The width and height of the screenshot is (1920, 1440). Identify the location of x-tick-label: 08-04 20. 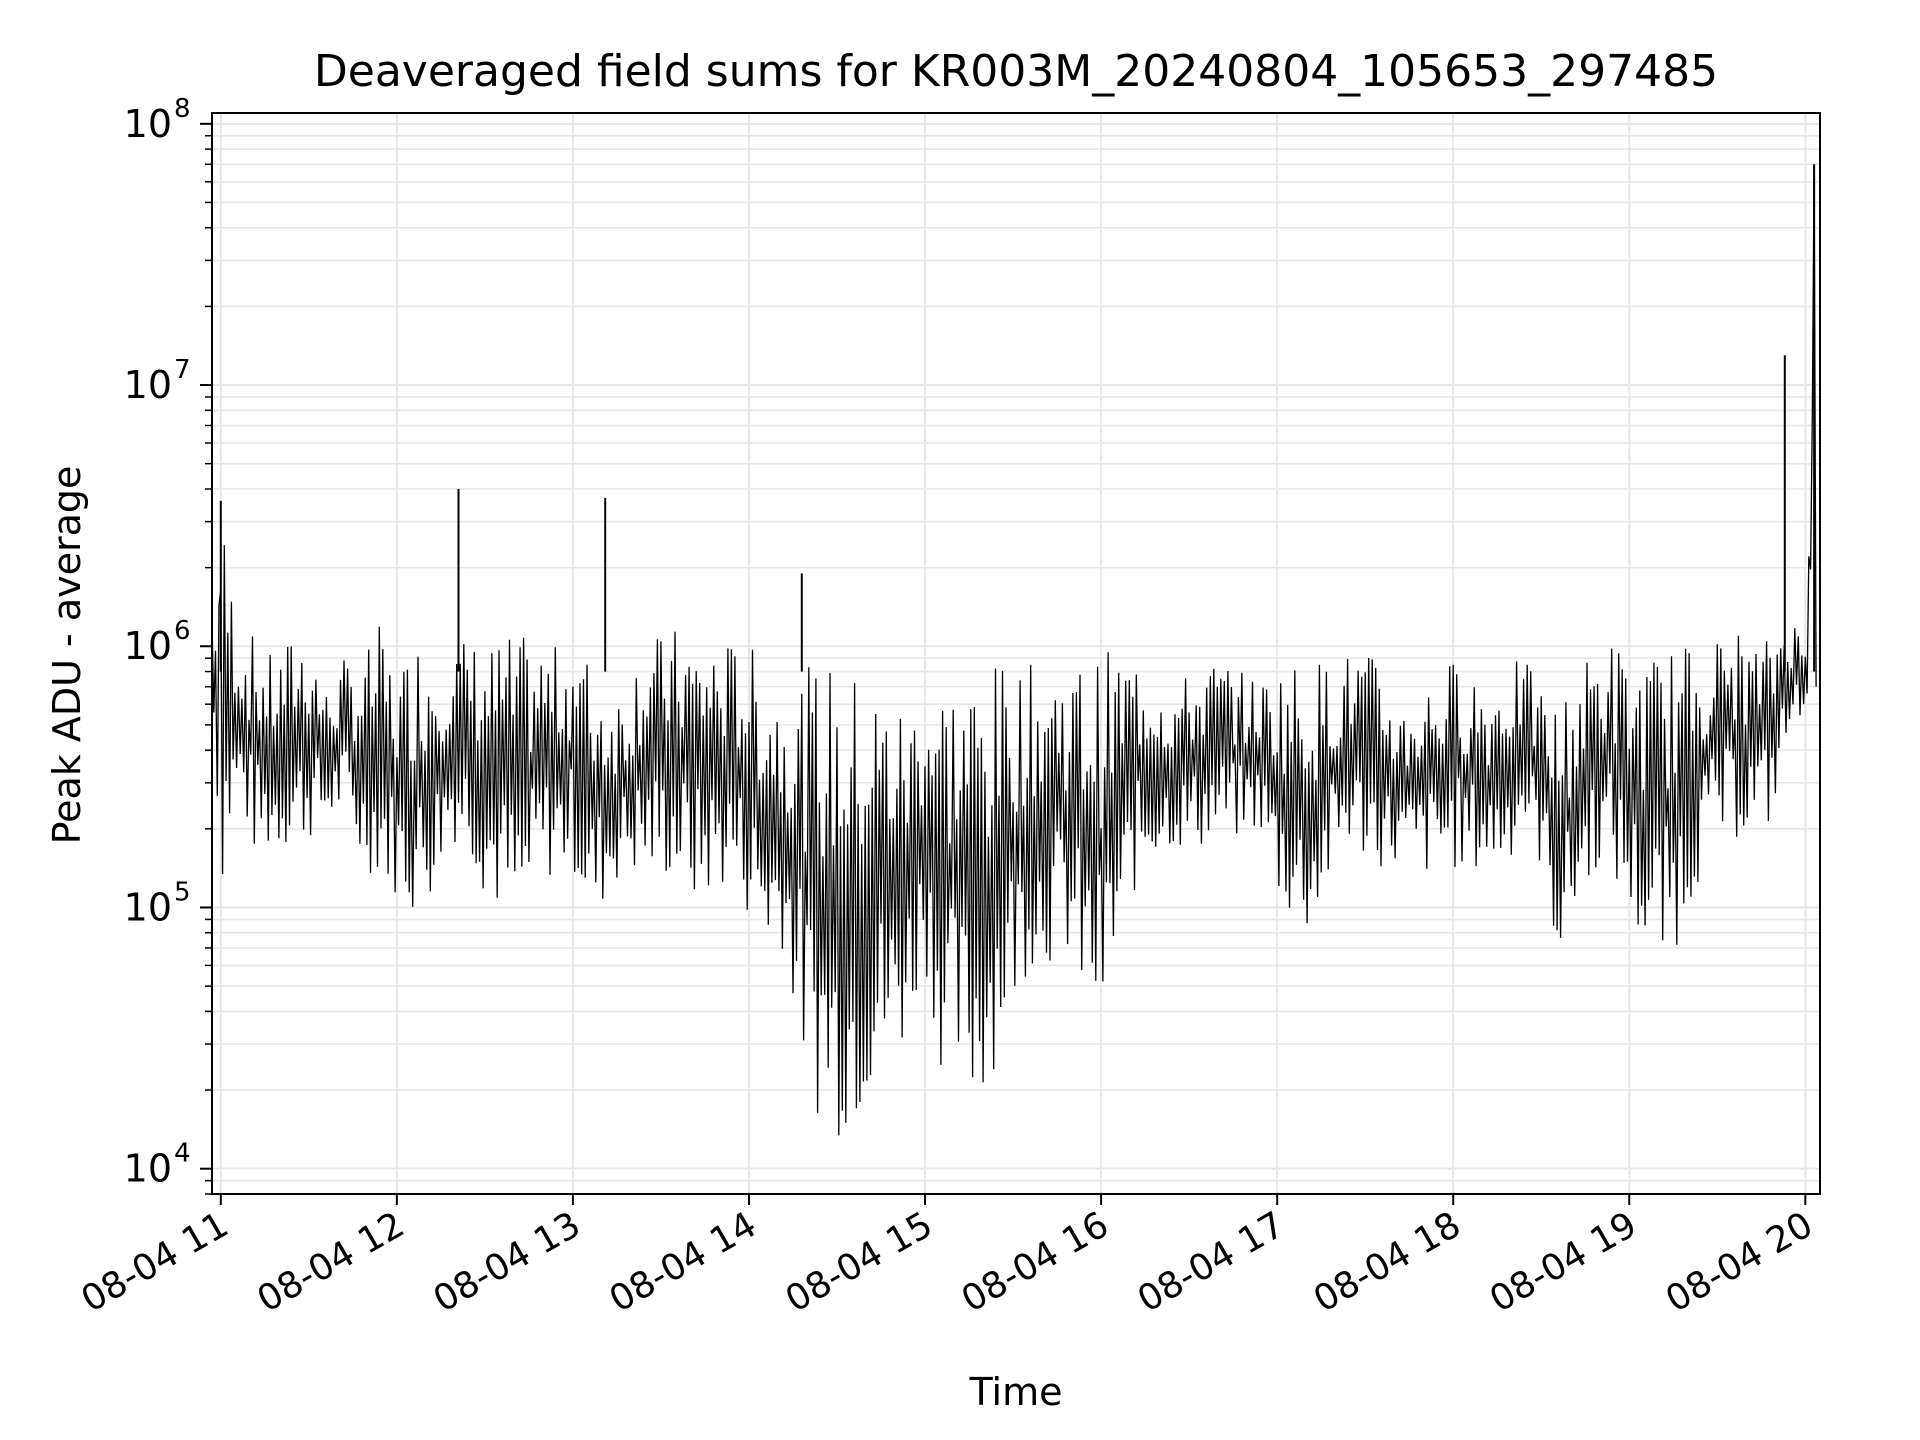
(1739, 1262).